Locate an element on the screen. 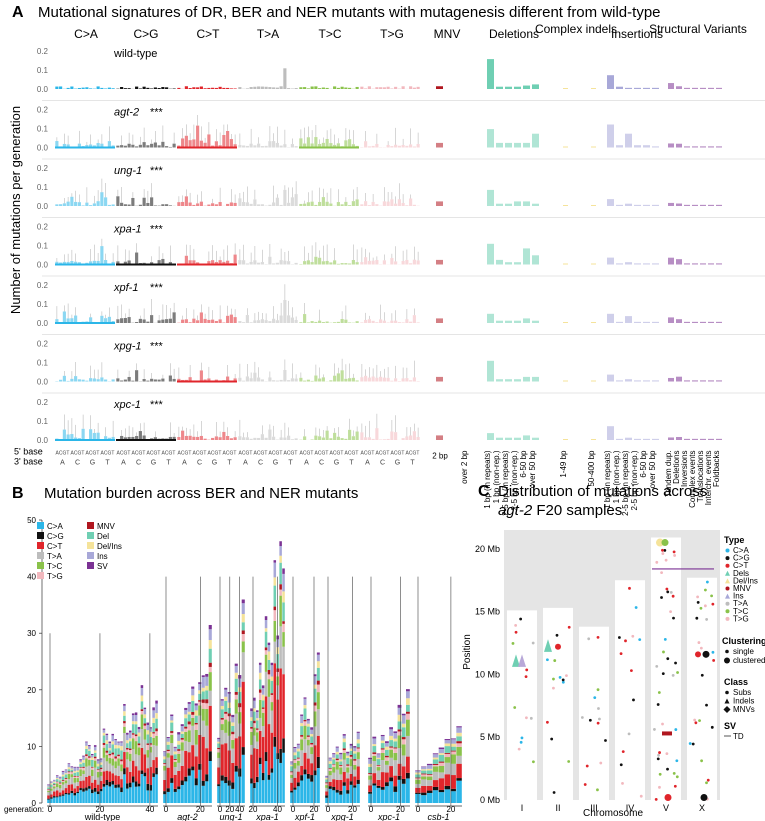  group-label: xpf-1 is located at coordinates (304, 816).